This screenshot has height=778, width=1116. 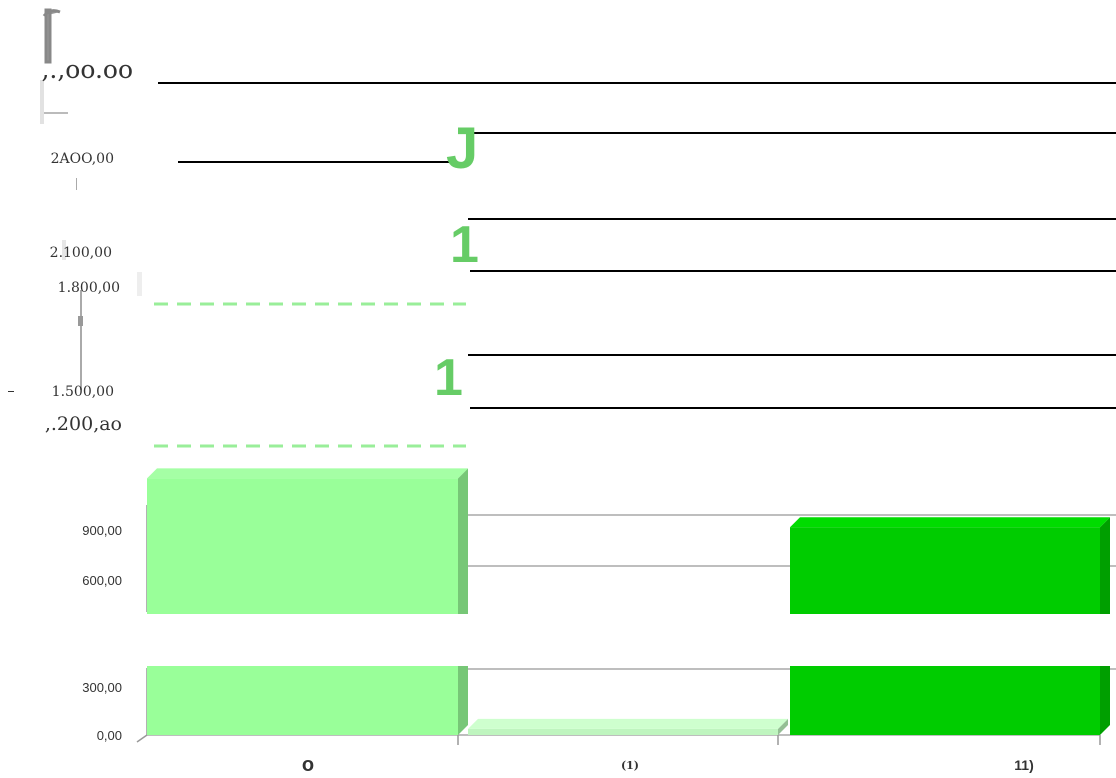 What do you see at coordinates (83, 392) in the screenshot?
I see `y-tick-label: 1.500,00` at bounding box center [83, 392].